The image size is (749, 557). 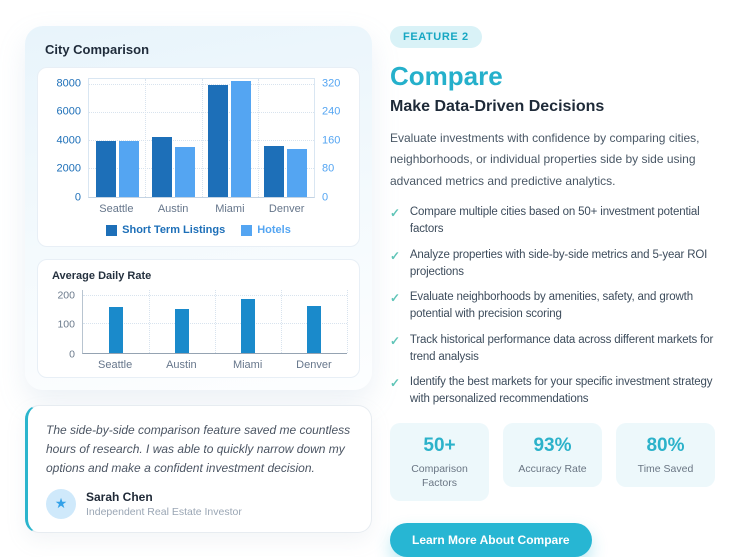 What do you see at coordinates (274, 230) in the screenshot?
I see `legend-label: Hotels` at bounding box center [274, 230].